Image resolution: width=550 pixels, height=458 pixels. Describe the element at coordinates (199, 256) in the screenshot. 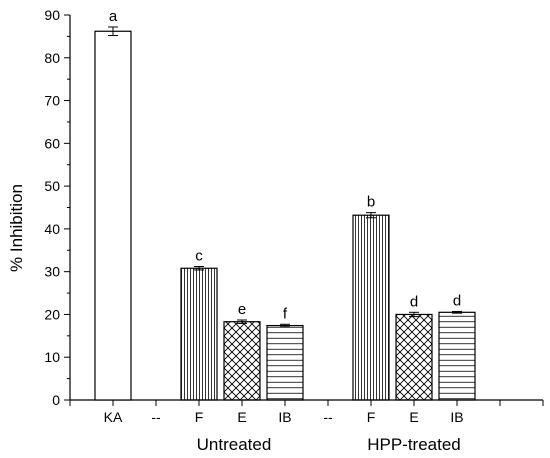

I see `significance-letter: c` at that location.